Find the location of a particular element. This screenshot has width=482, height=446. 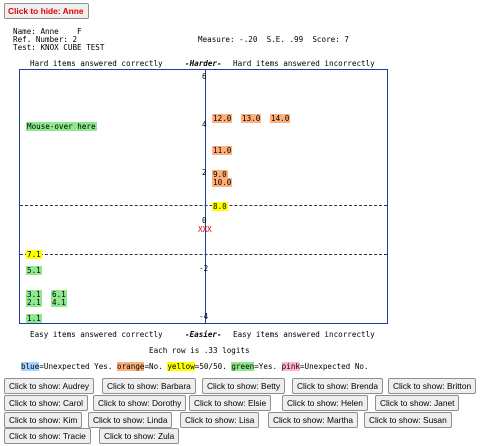

show-susan-button: Click to show: Susan is located at coordinates (408, 420).